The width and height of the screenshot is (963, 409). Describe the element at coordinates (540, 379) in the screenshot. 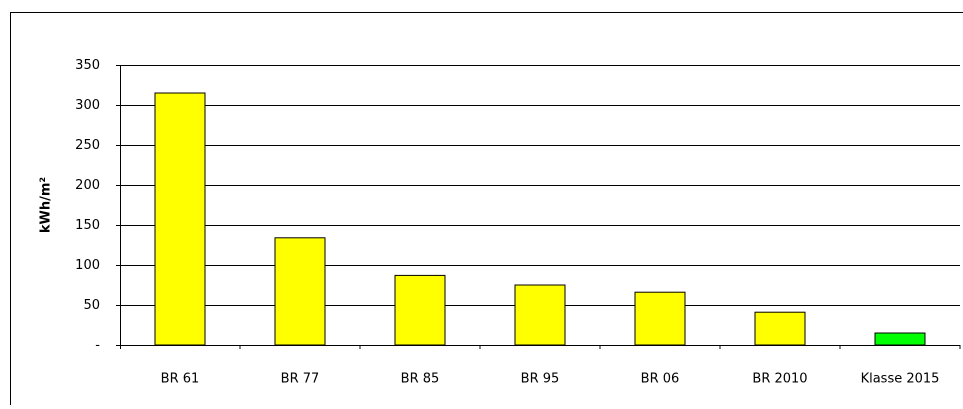

I see `x-tick-label: BR 95` at that location.